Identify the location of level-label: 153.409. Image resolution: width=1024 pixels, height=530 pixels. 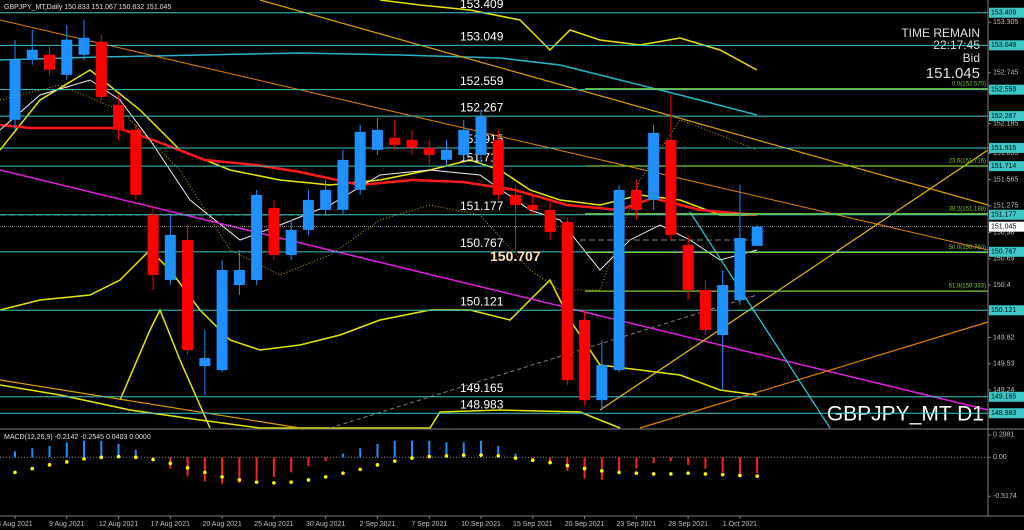
(482, 5).